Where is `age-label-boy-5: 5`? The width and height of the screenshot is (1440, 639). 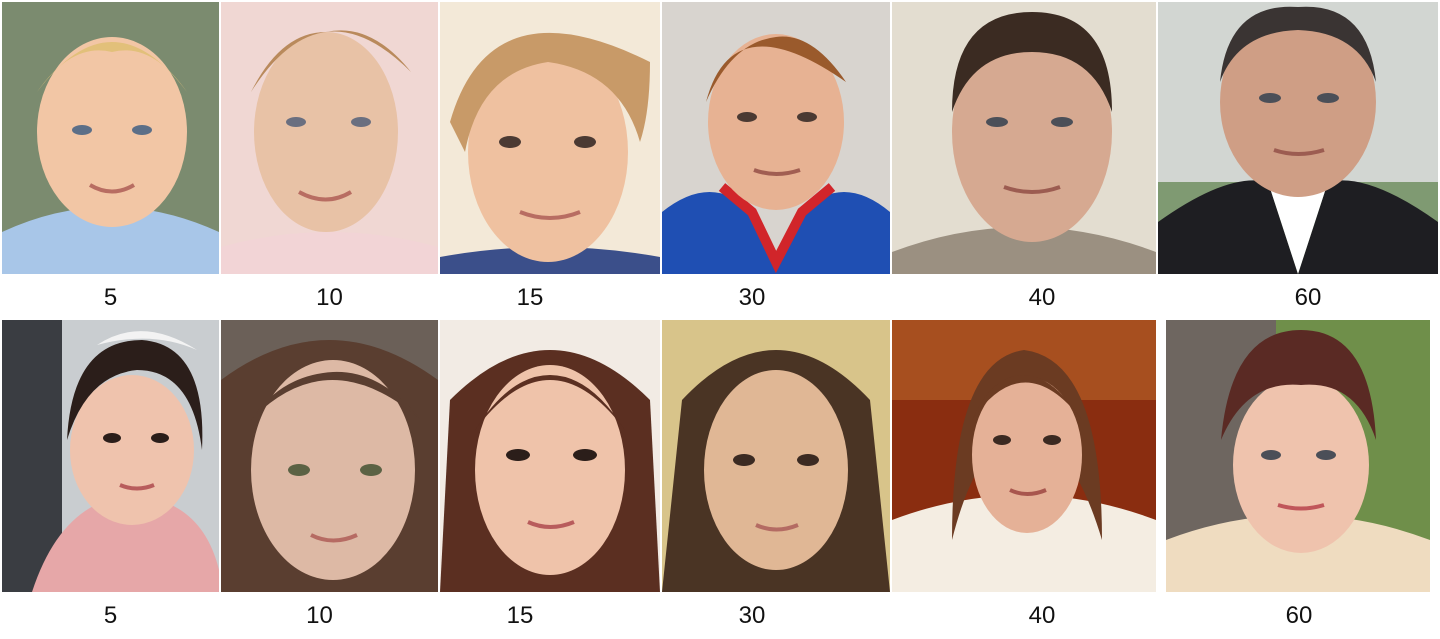
age-label-boy-5: 5 is located at coordinates (110, 297).